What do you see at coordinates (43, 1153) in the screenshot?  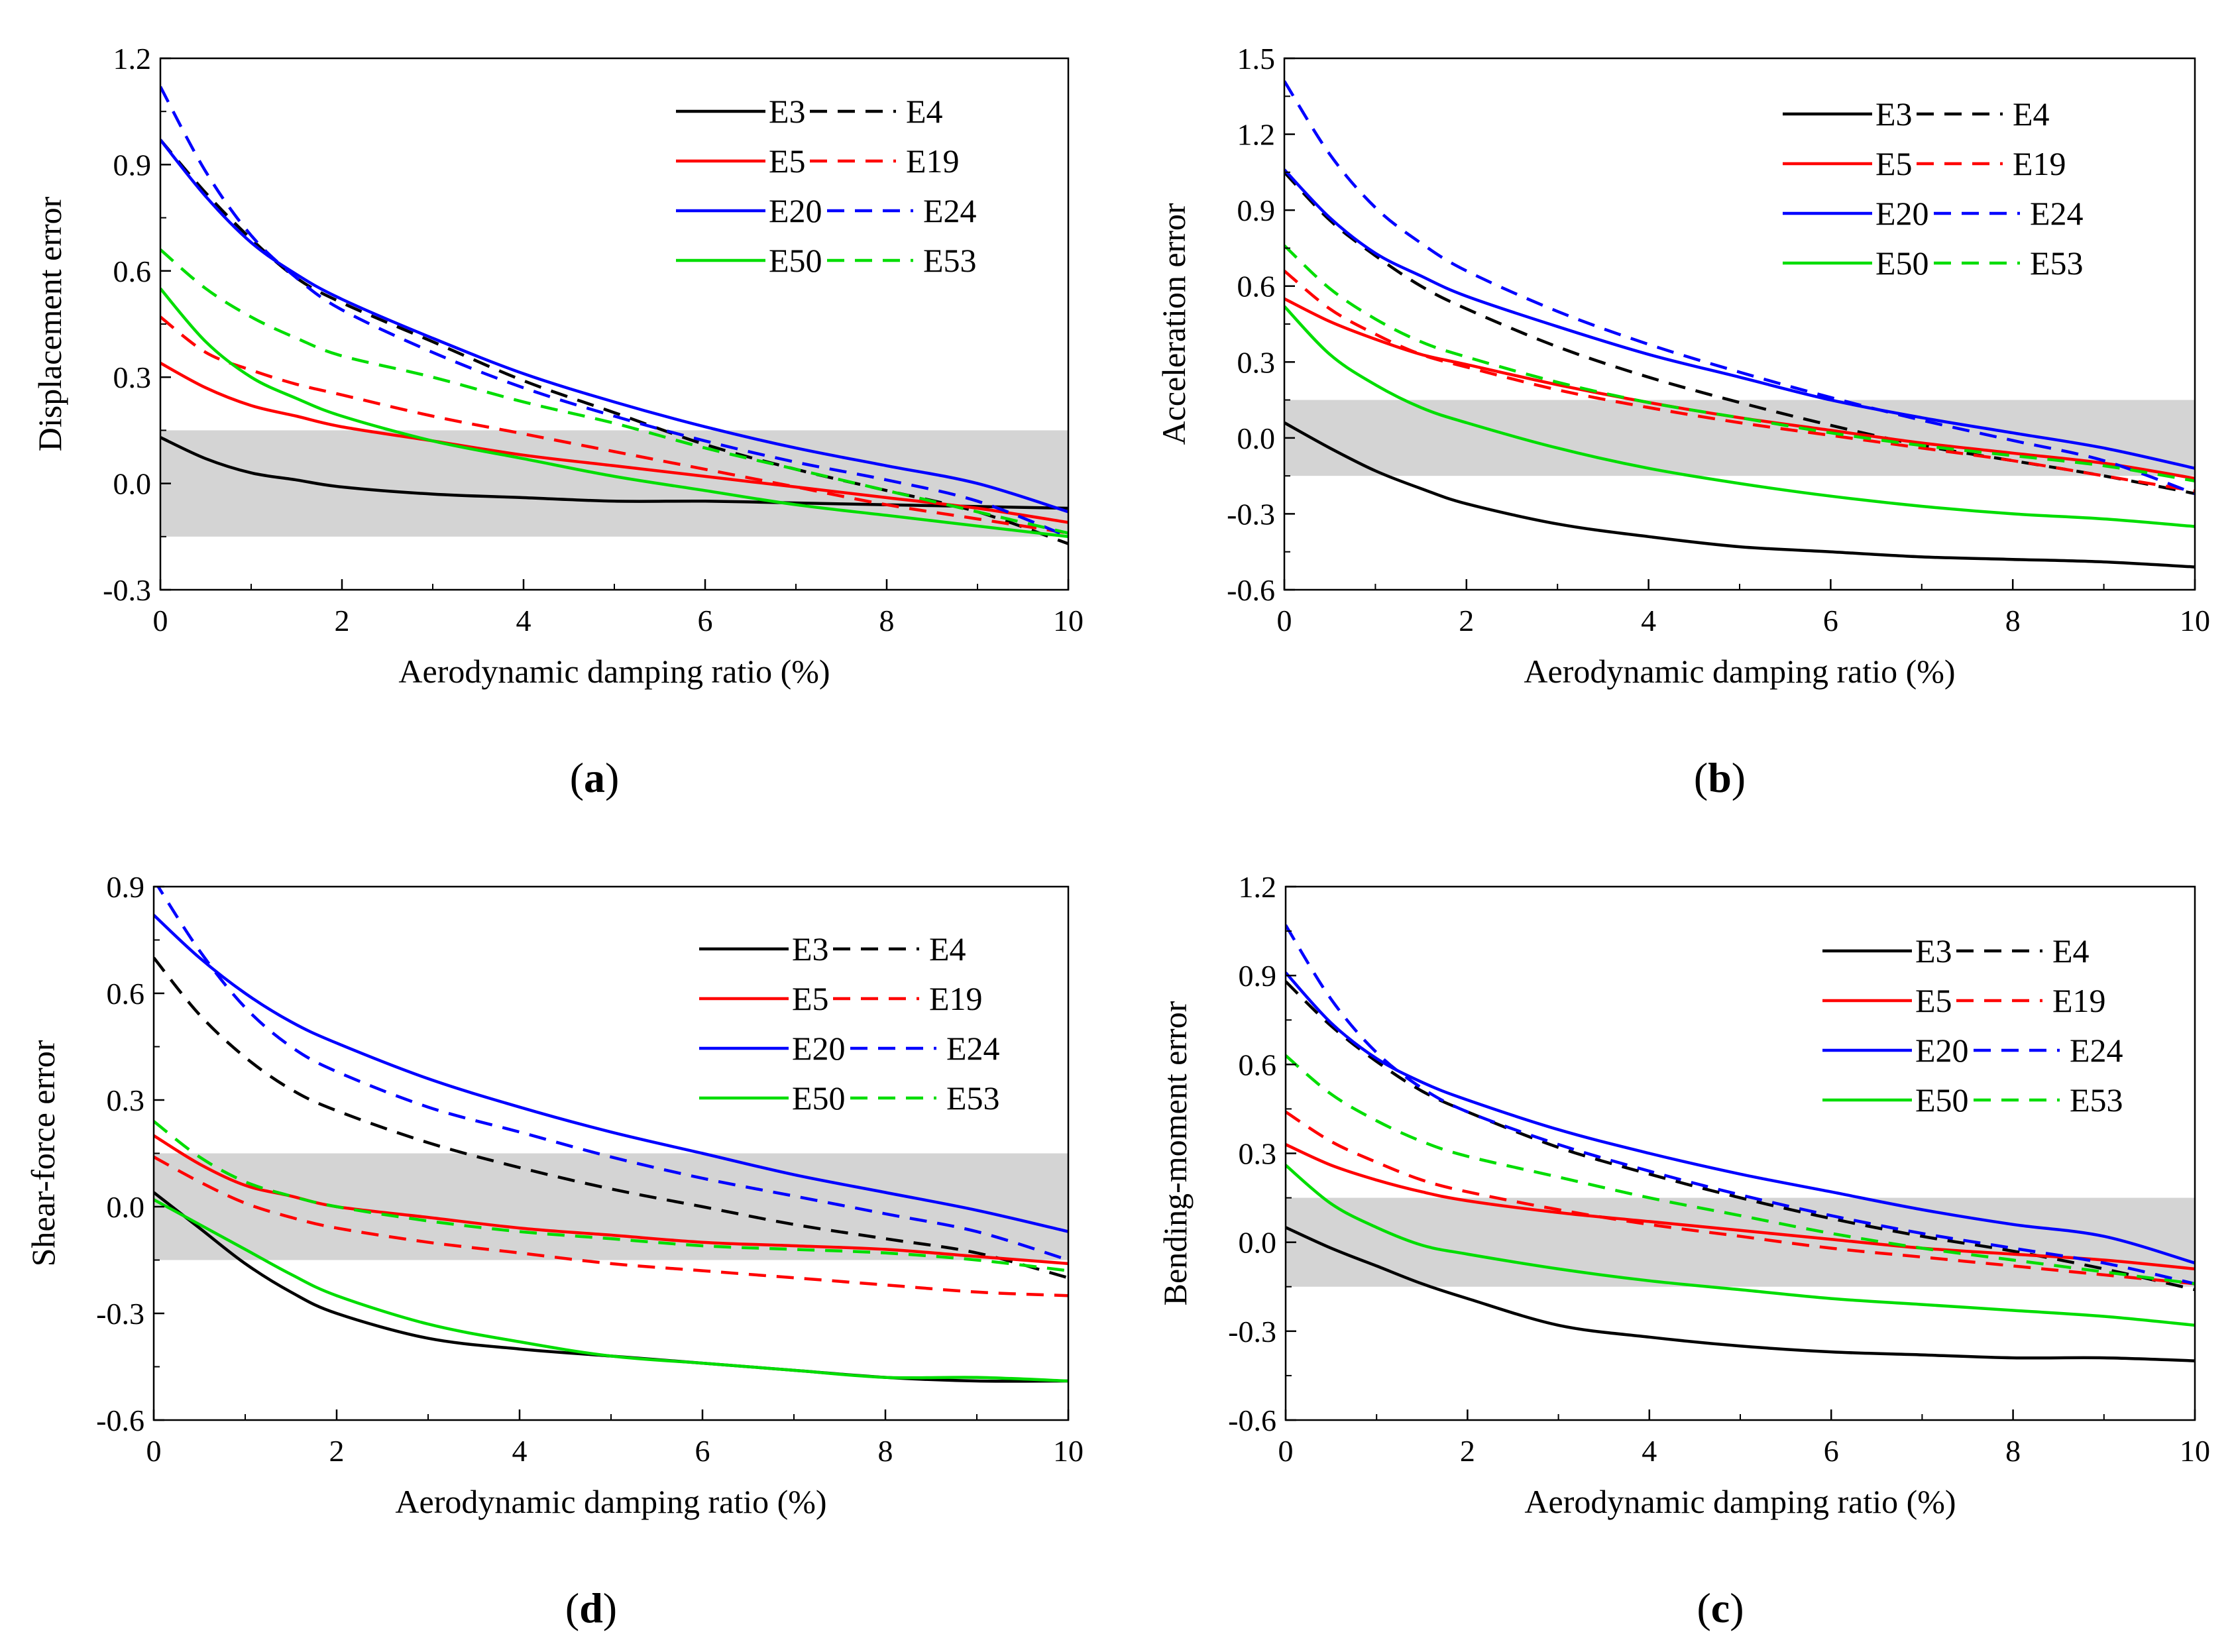 I see `y-axis-title: Shear-force error` at bounding box center [43, 1153].